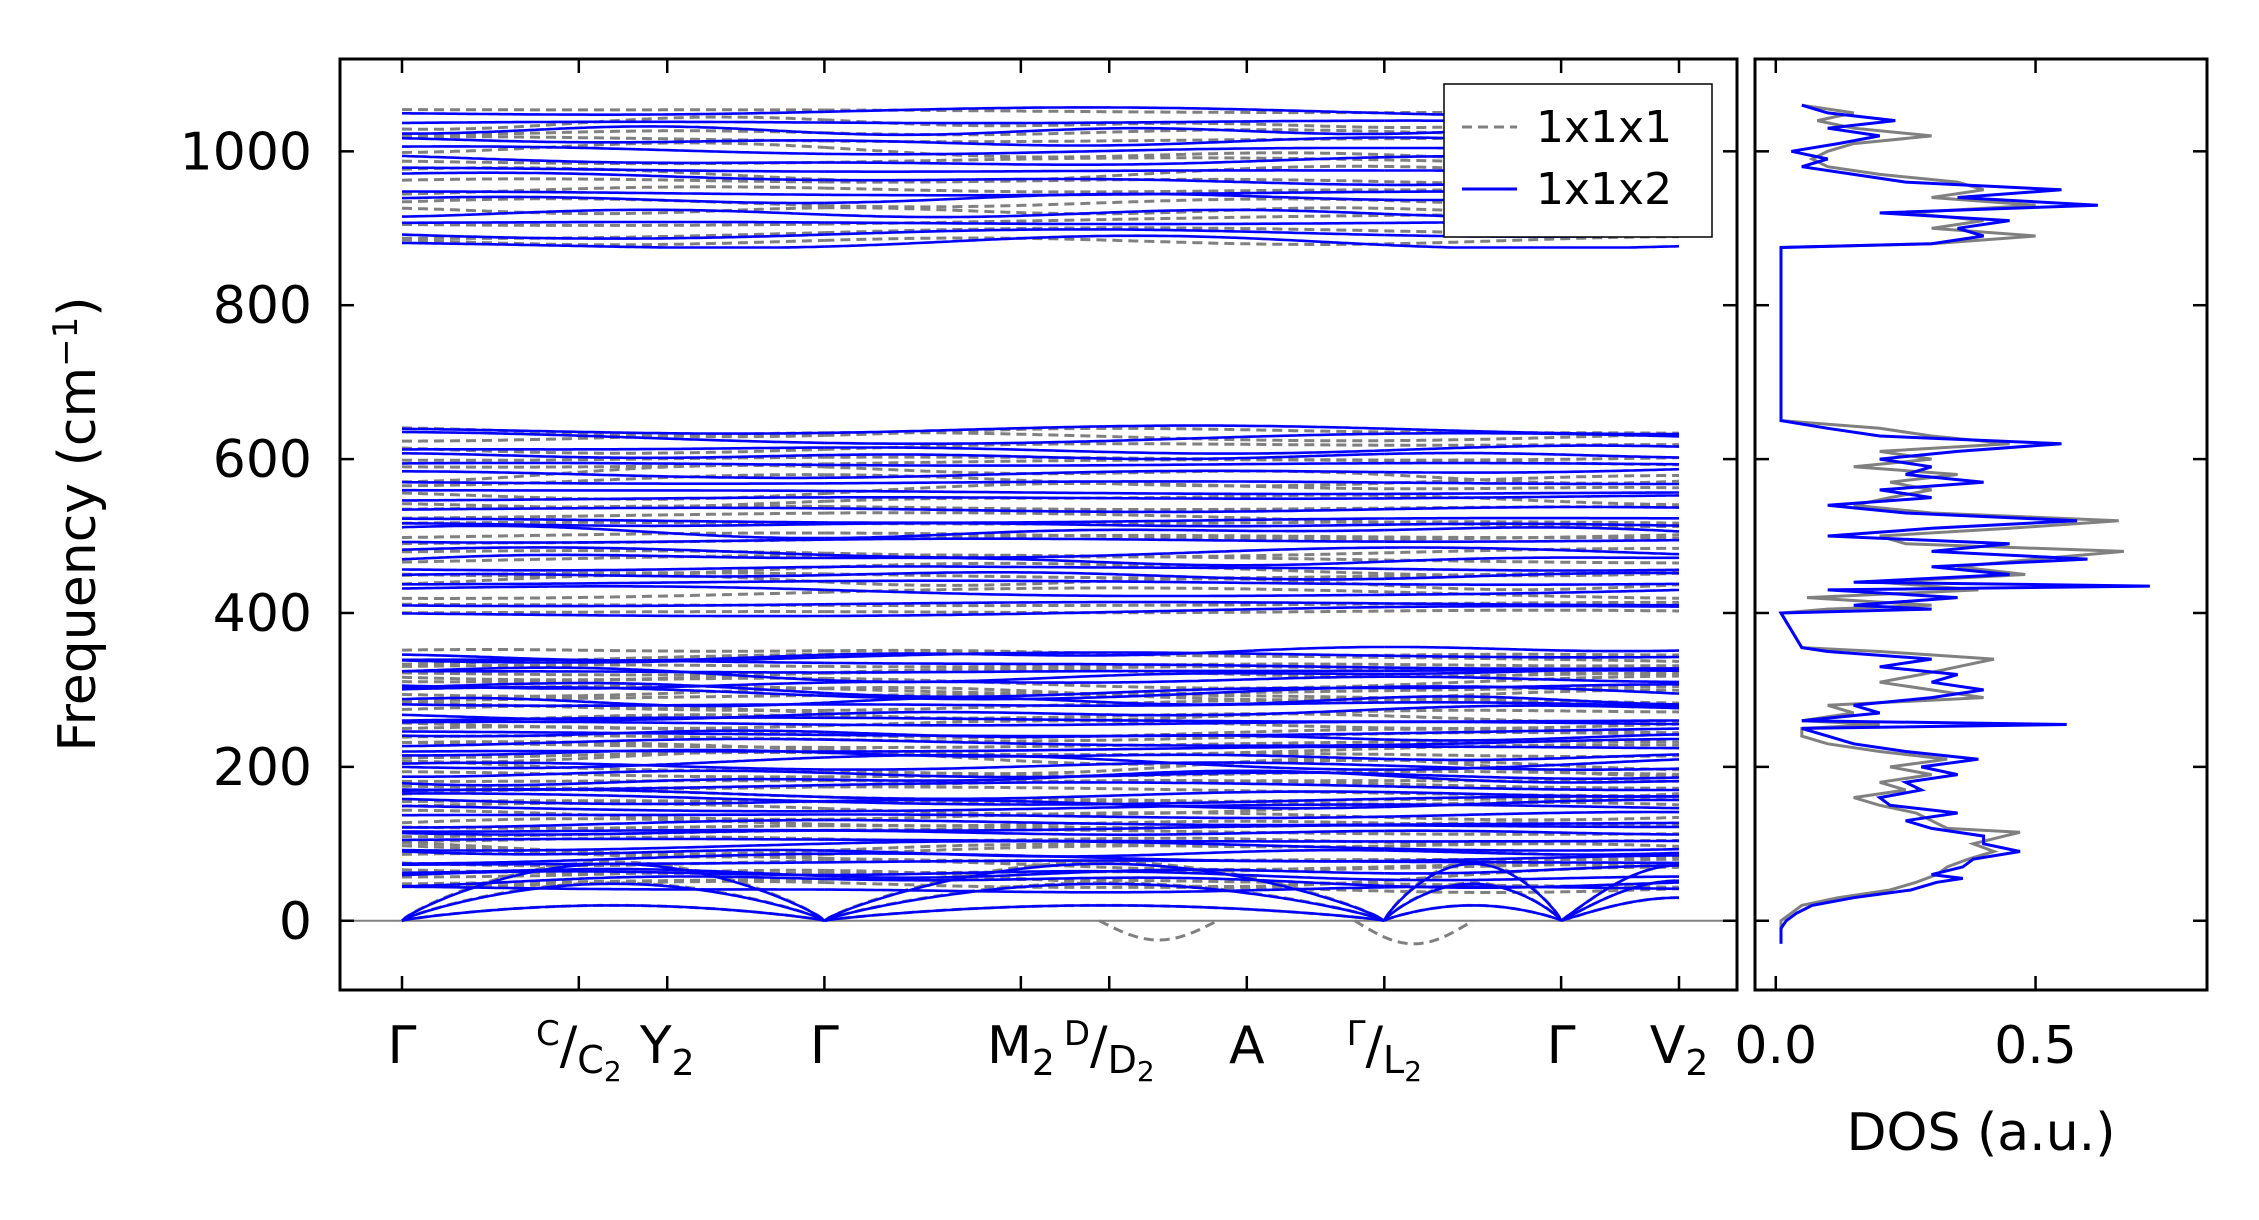 This screenshot has width=2259, height=1220. Describe the element at coordinates (1604, 189) in the screenshot. I see `legend-label-1x1x2: 1x1x2` at that location.